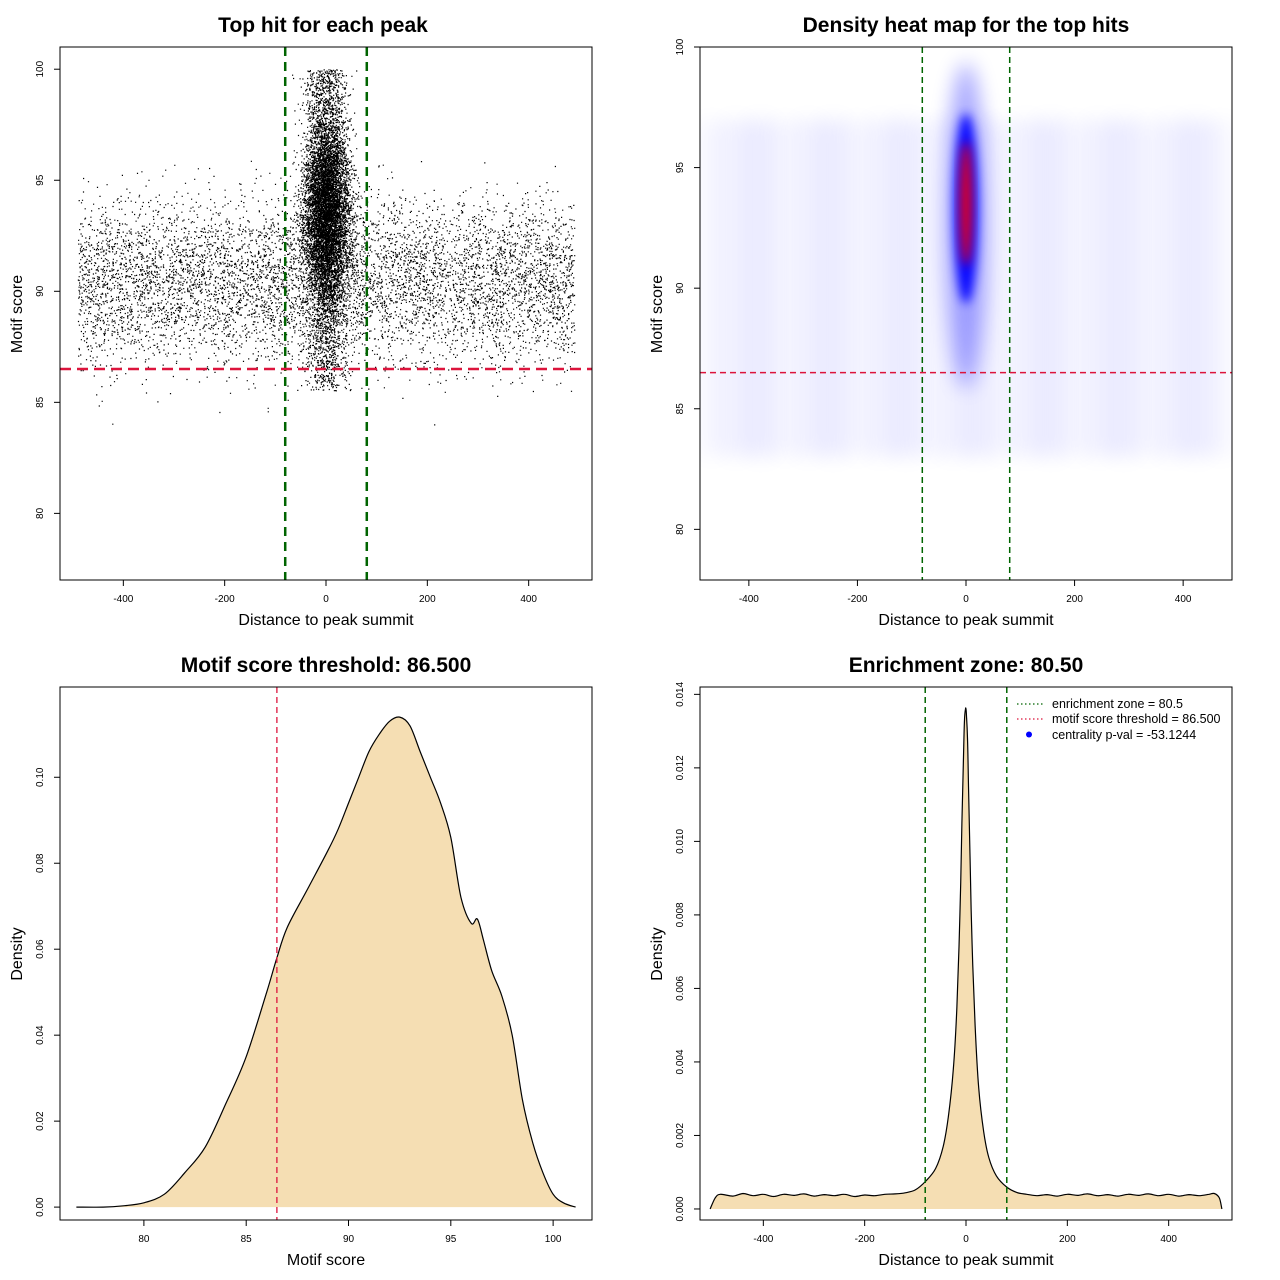 The height and width of the screenshot is (1280, 1280). I want to click on reference-lines, so click(966, 953).